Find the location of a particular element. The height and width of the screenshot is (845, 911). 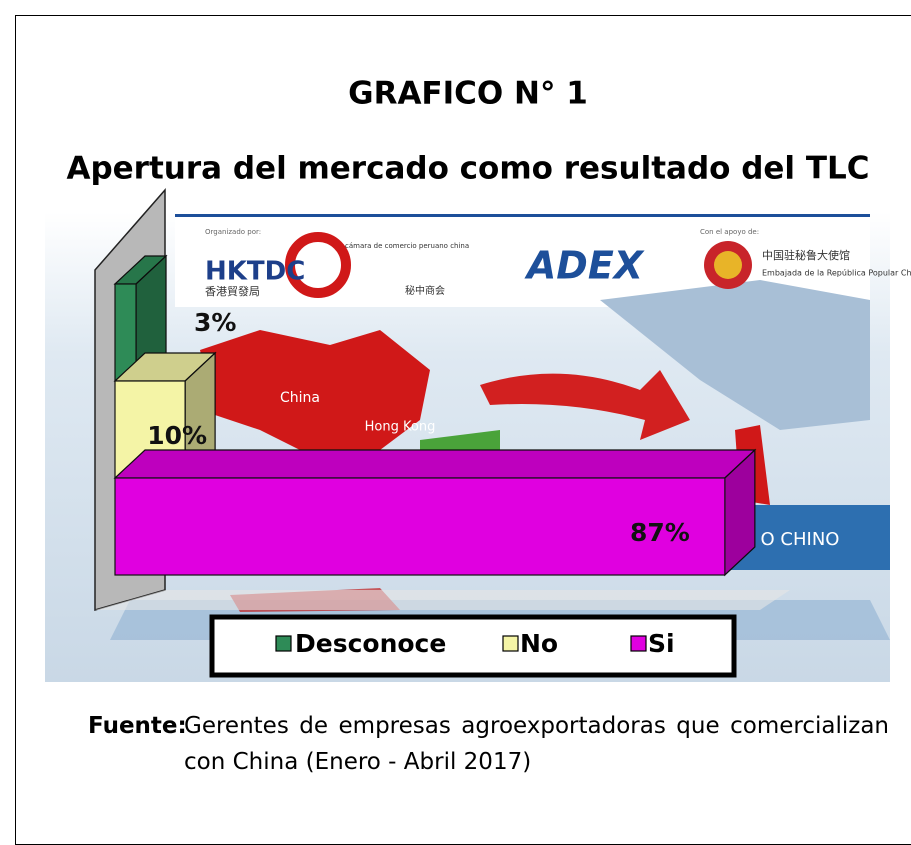

background-text: O CHINO is located at coordinates (800, 539).